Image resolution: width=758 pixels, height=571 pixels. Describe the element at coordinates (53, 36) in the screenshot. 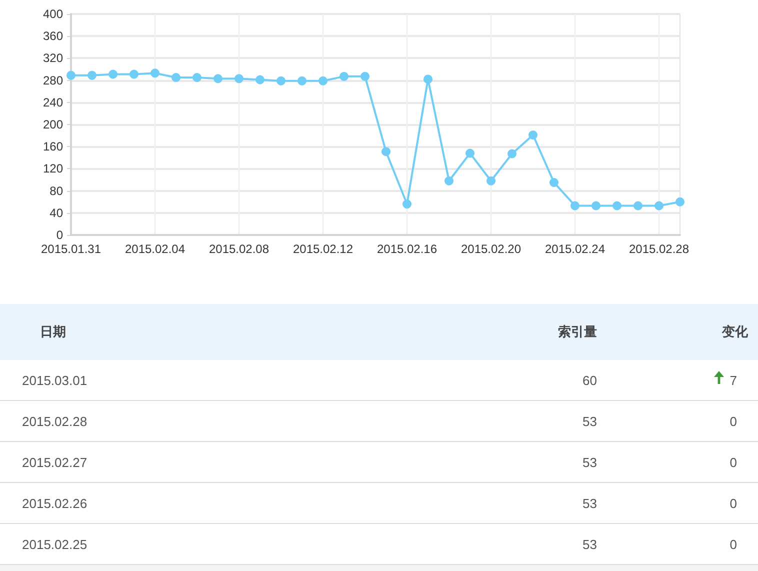

I see `y-tick-label: 360` at that location.